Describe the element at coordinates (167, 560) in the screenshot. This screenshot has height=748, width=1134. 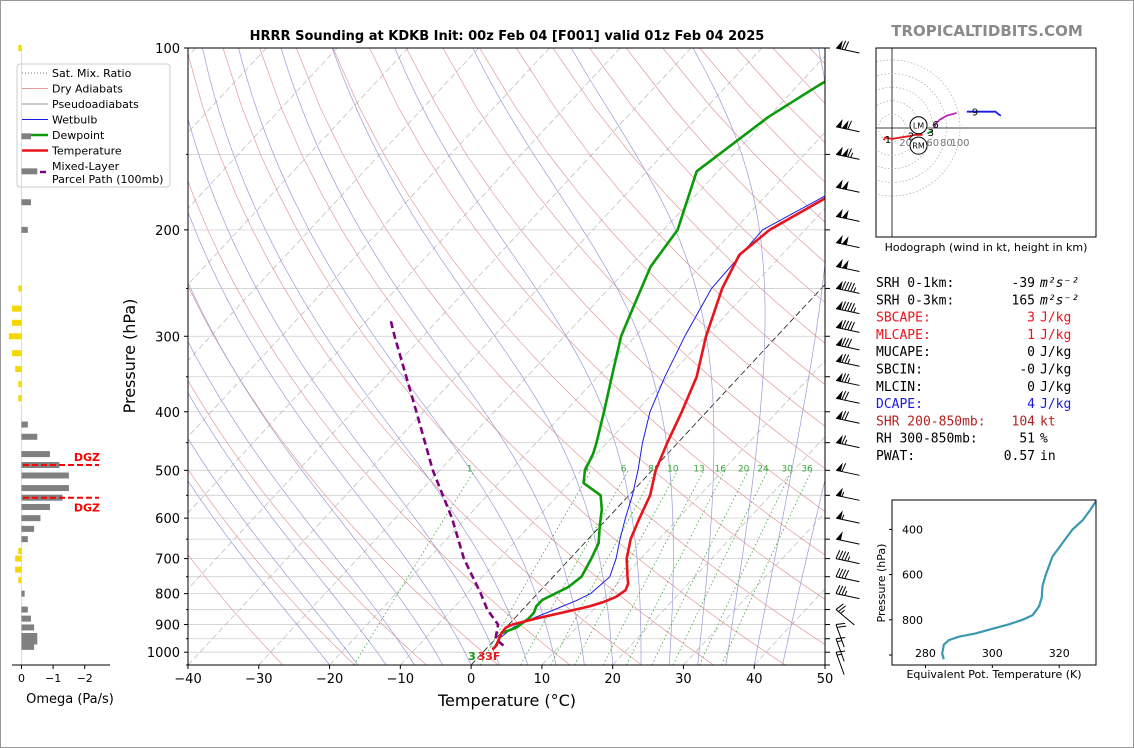
I see `y-tick-label: 700` at that location.